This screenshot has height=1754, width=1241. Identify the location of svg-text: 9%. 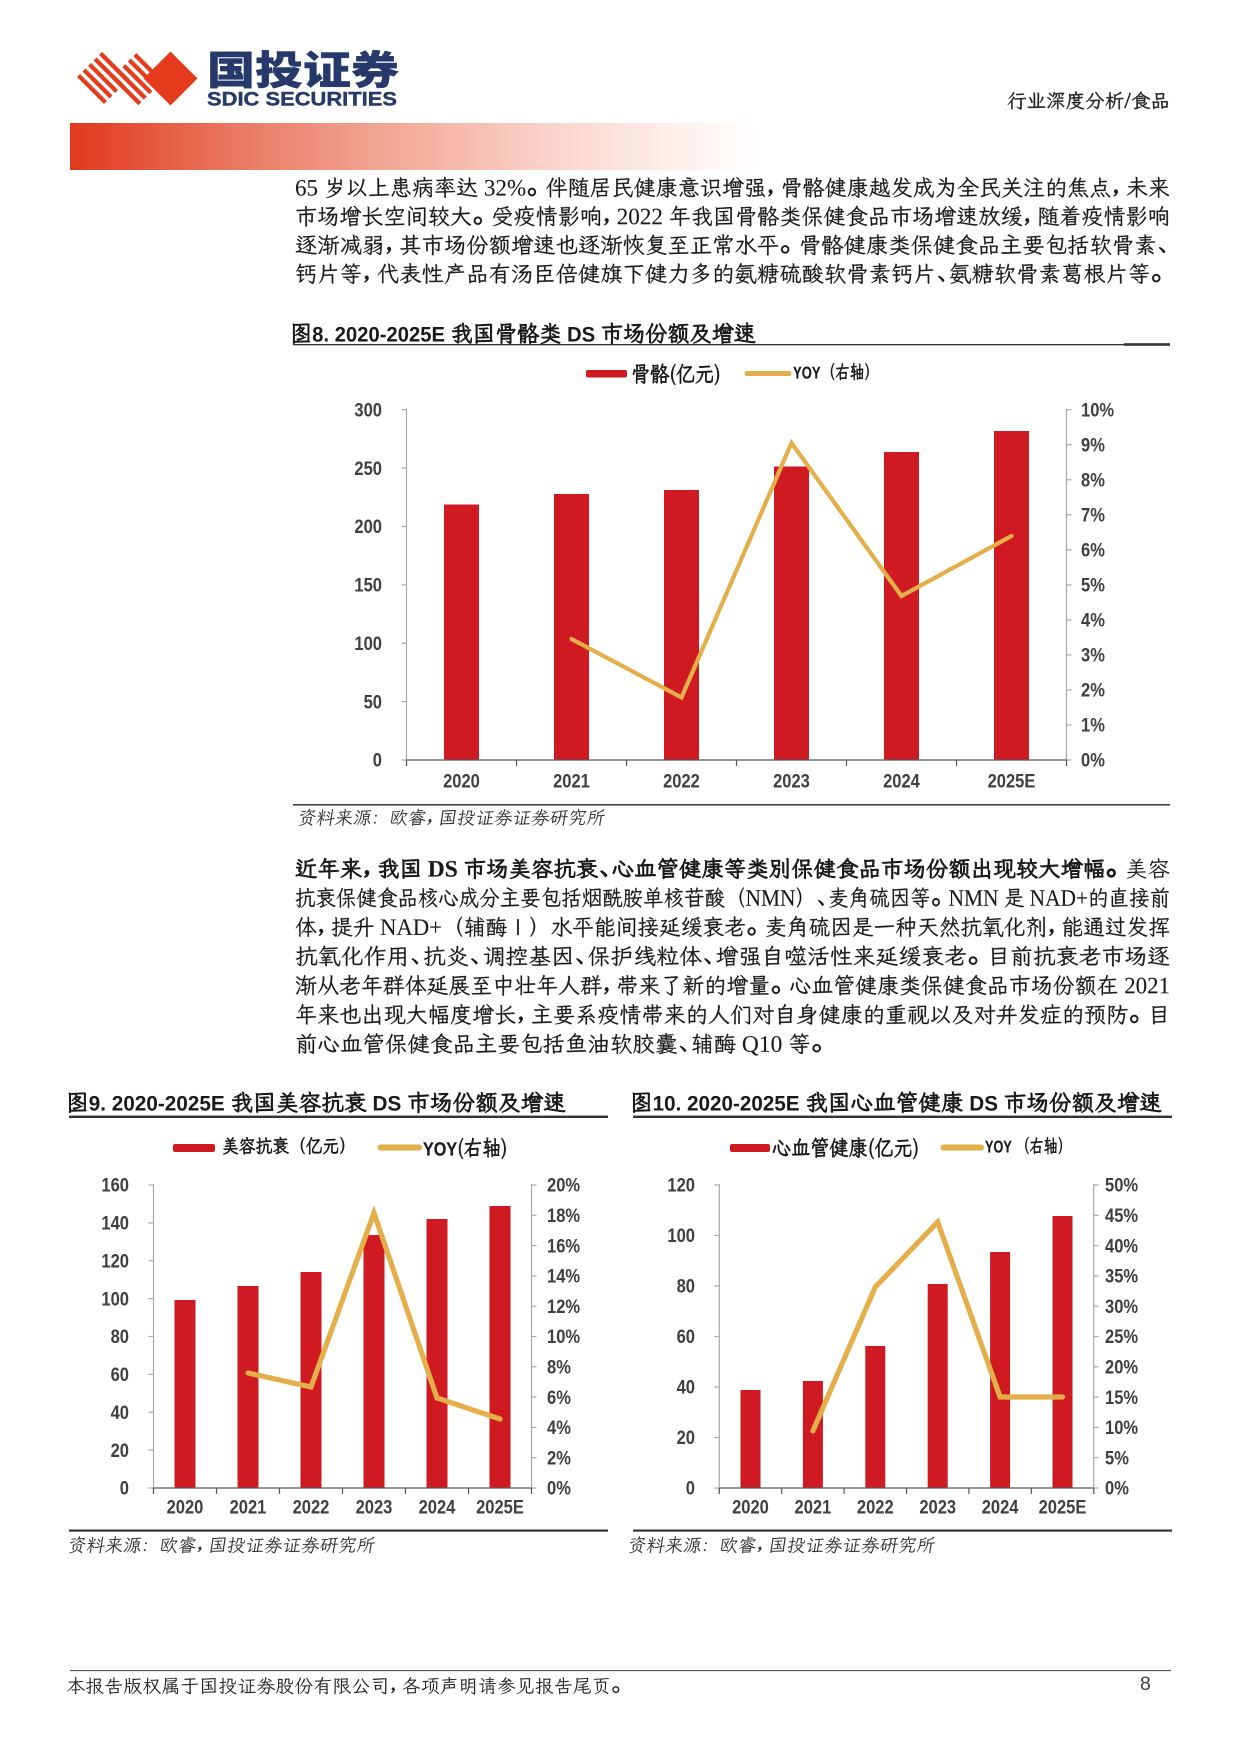
(1093, 444).